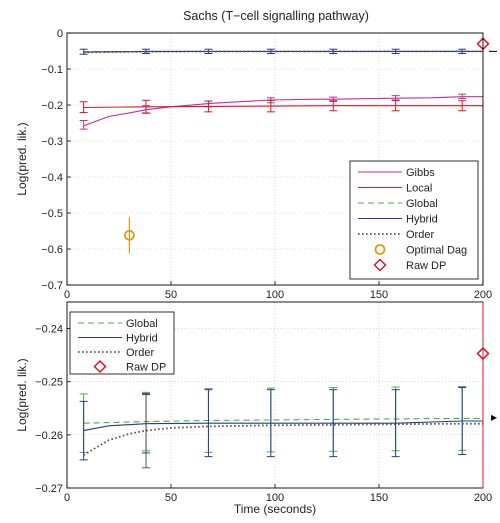  What do you see at coordinates (422, 204) in the screenshot?
I see `top-legend-label: Global` at bounding box center [422, 204].